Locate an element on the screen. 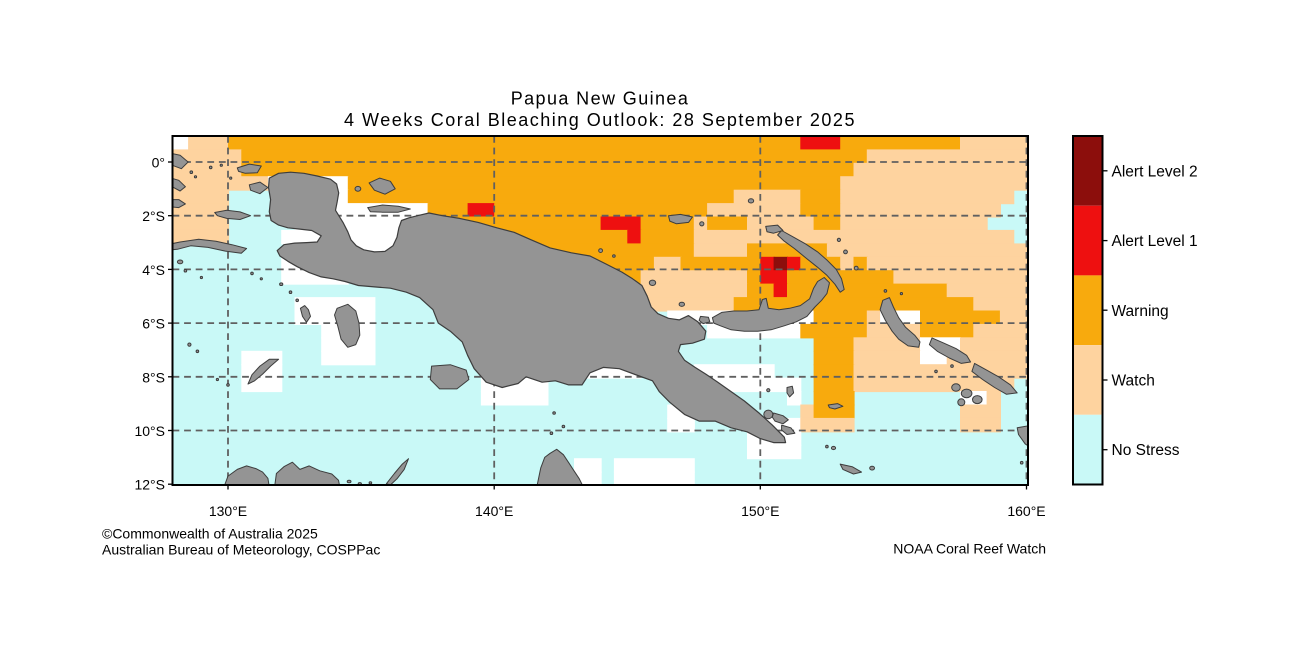  svg-text: Alert Level 1 is located at coordinates (1155, 241).